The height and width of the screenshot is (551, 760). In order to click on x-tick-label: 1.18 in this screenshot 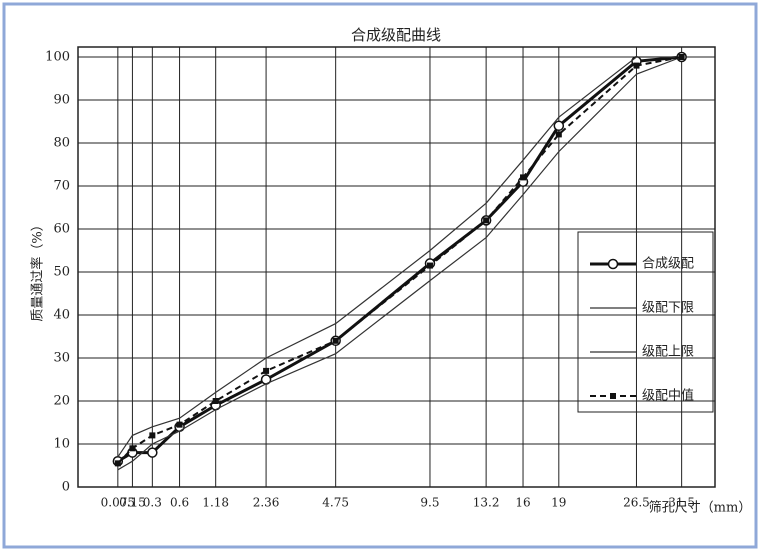, I will do `click(215, 503)`.